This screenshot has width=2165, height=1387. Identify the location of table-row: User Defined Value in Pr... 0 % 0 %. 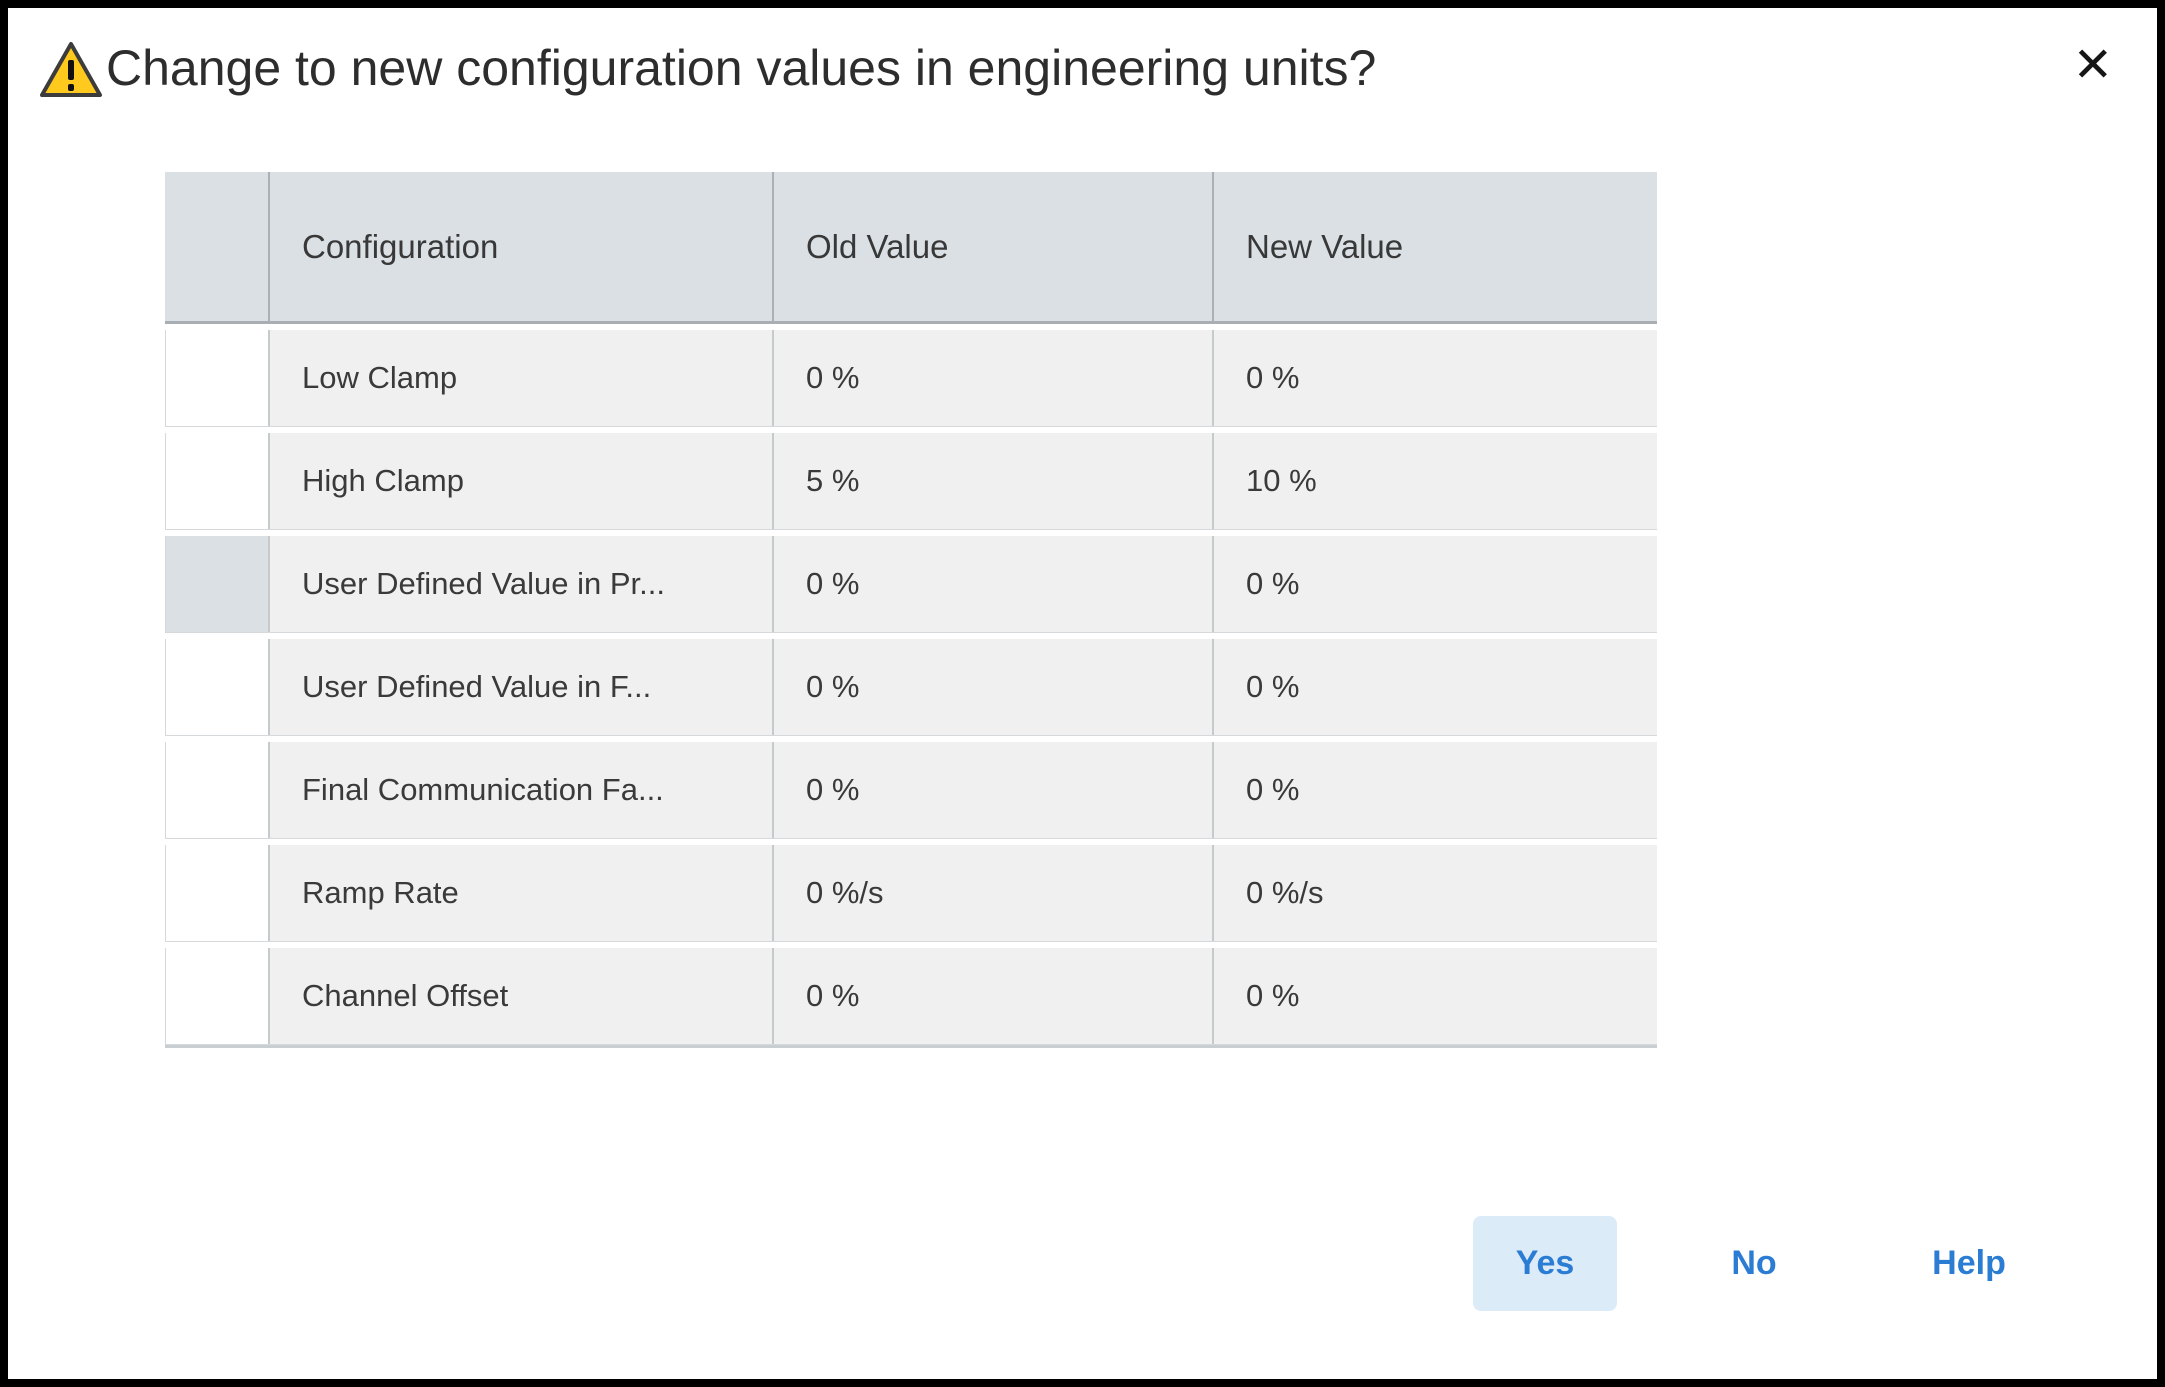
(911, 584).